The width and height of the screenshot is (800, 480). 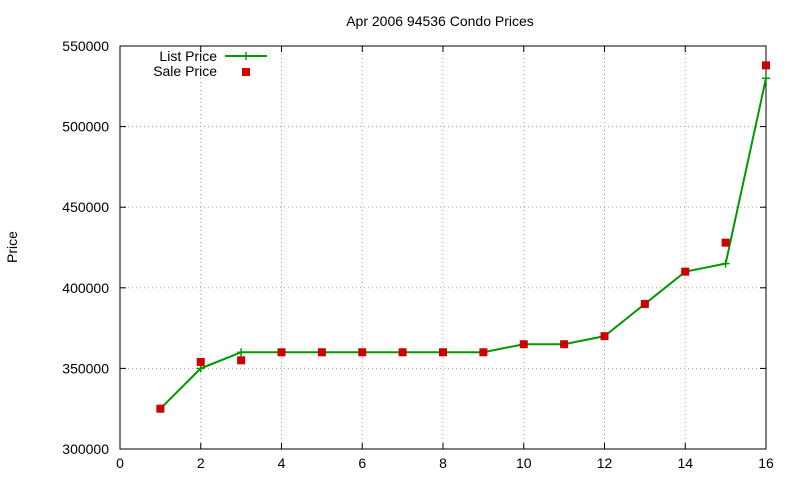 What do you see at coordinates (443, 463) in the screenshot?
I see `x-tick-label: 8` at bounding box center [443, 463].